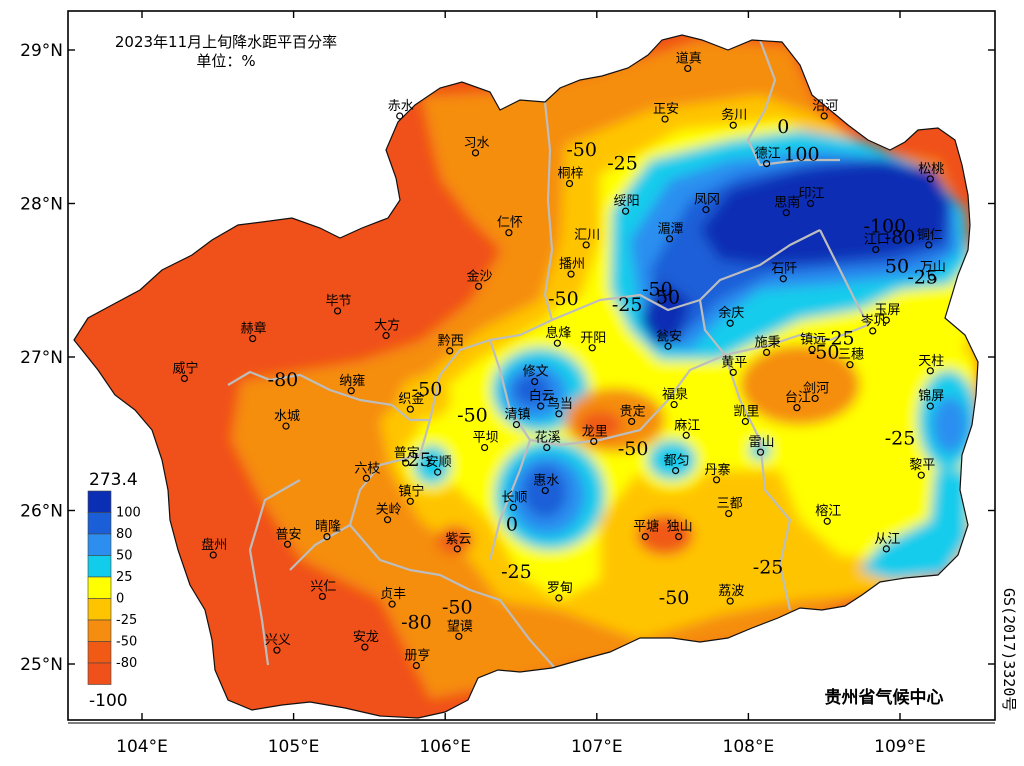 The image size is (1024, 766). I want to click on station-name: 播州, so click(572, 264).